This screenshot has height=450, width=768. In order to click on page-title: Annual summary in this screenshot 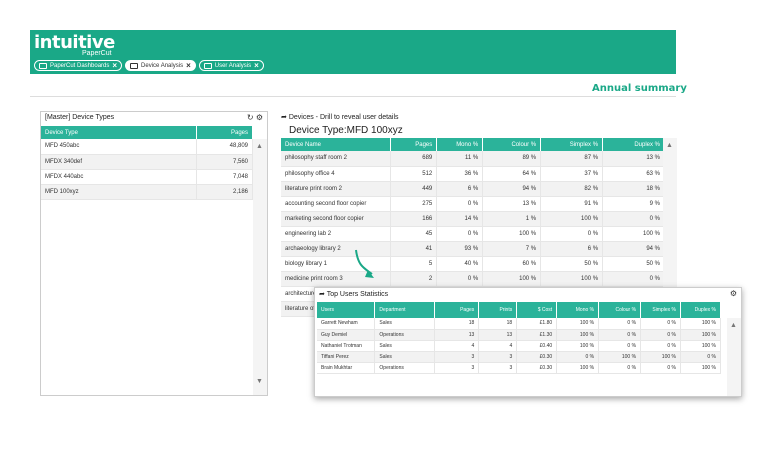, I will do `click(639, 88)`.